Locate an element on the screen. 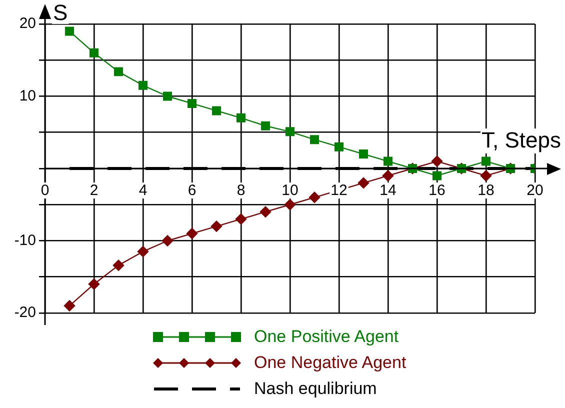 The height and width of the screenshot is (408, 565). x-tick-label: 2 is located at coordinates (94, 191).